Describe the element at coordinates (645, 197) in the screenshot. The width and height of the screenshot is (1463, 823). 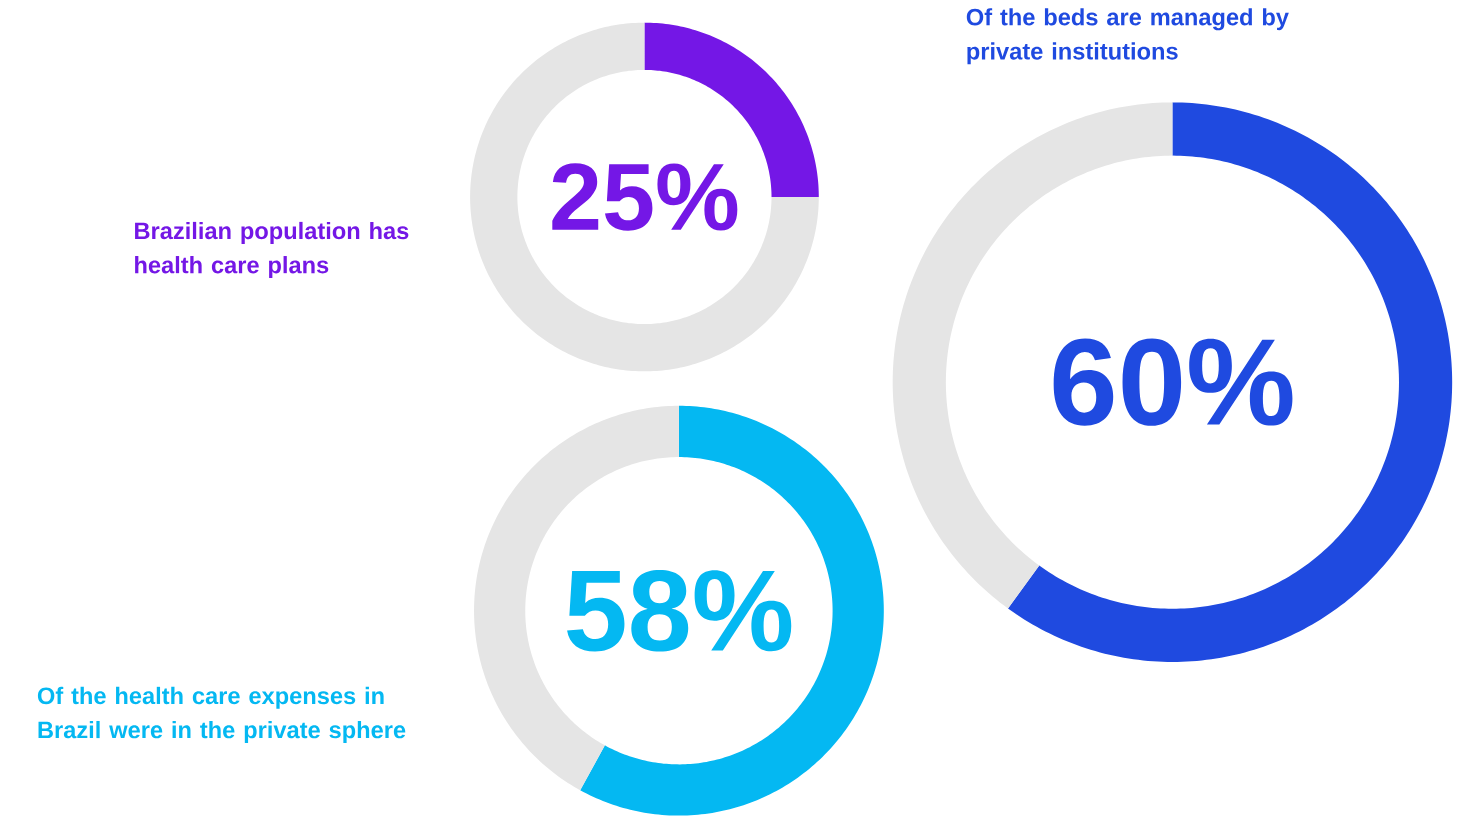
I see `data-label: 25%` at that location.